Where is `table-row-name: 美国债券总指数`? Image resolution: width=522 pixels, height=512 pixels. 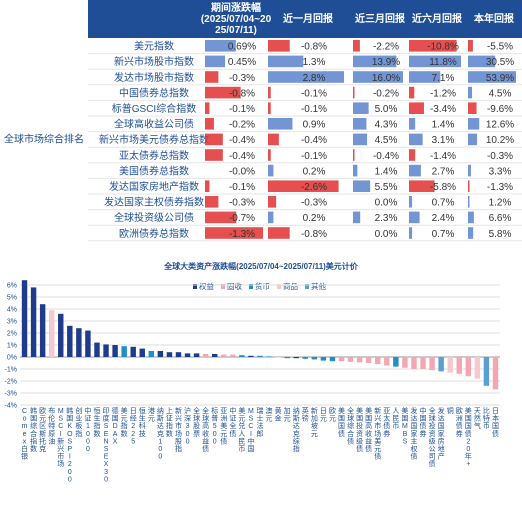
table-row-name: 美国债券总指数 is located at coordinates (154, 170).